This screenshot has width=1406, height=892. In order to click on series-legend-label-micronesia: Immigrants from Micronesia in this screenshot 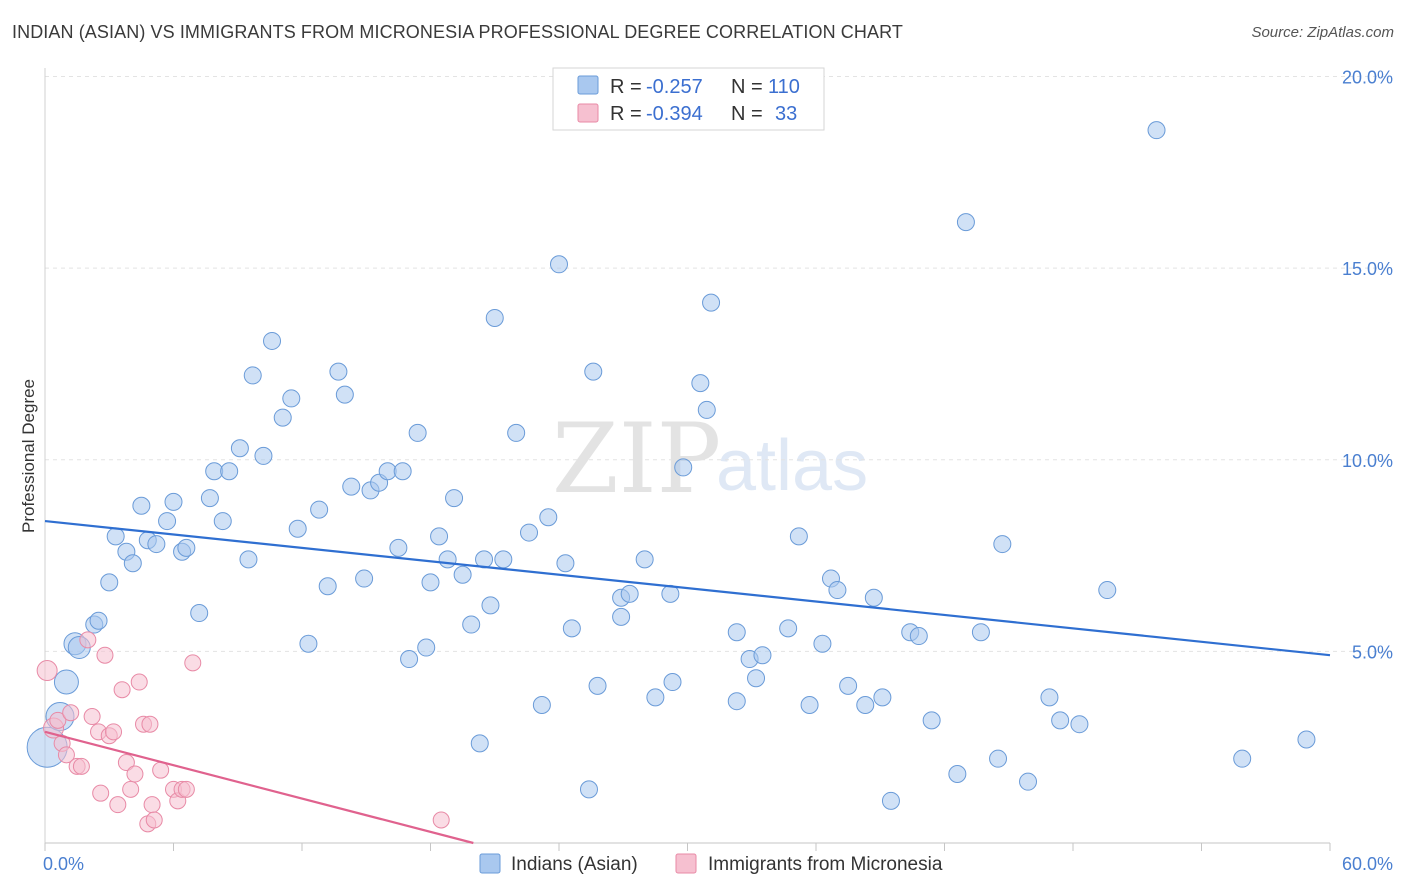, I will do `click(825, 864)`.